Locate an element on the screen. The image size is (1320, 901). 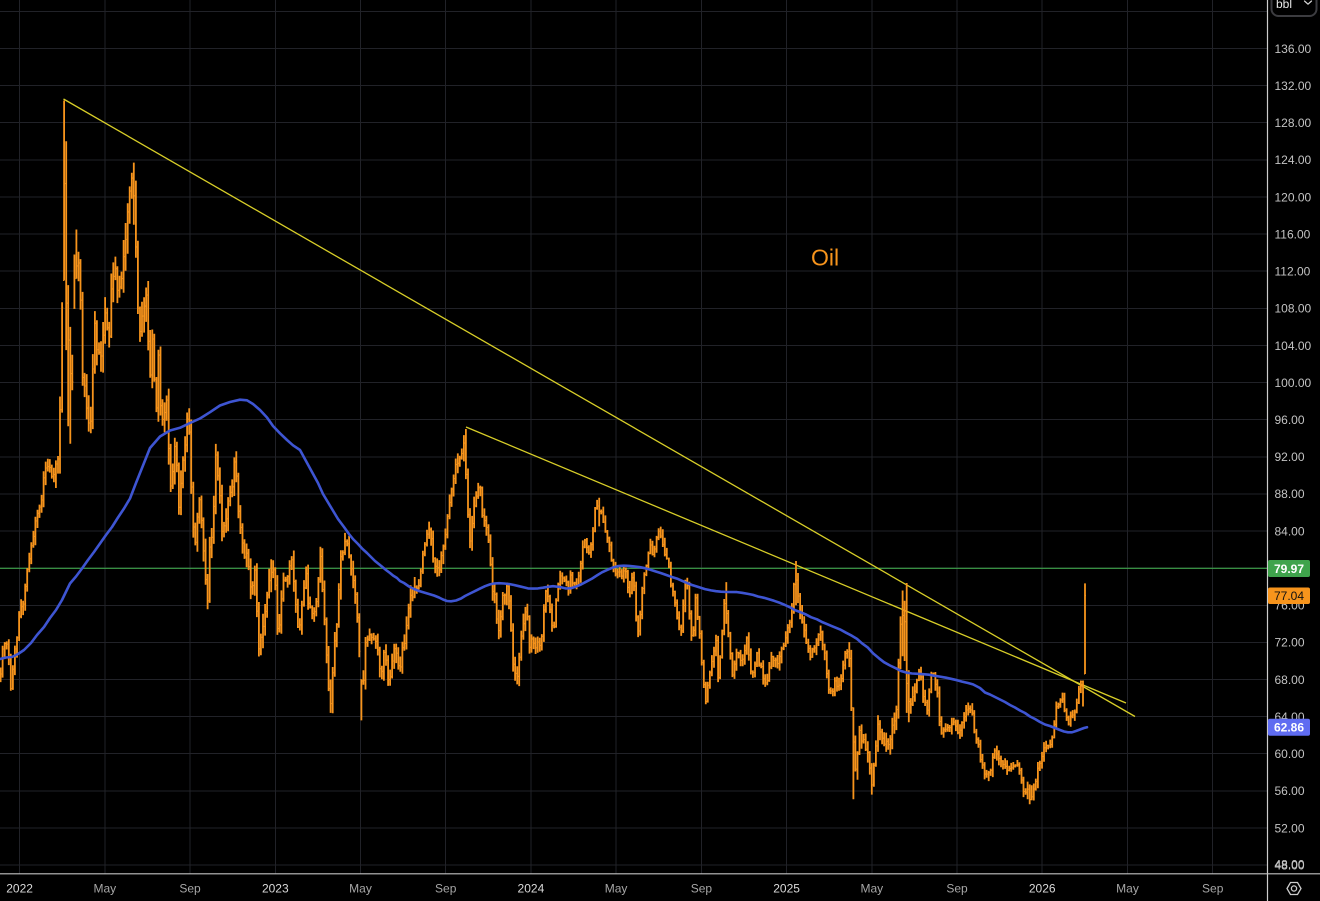
svg-text: 88.00 is located at coordinates (1290, 494).